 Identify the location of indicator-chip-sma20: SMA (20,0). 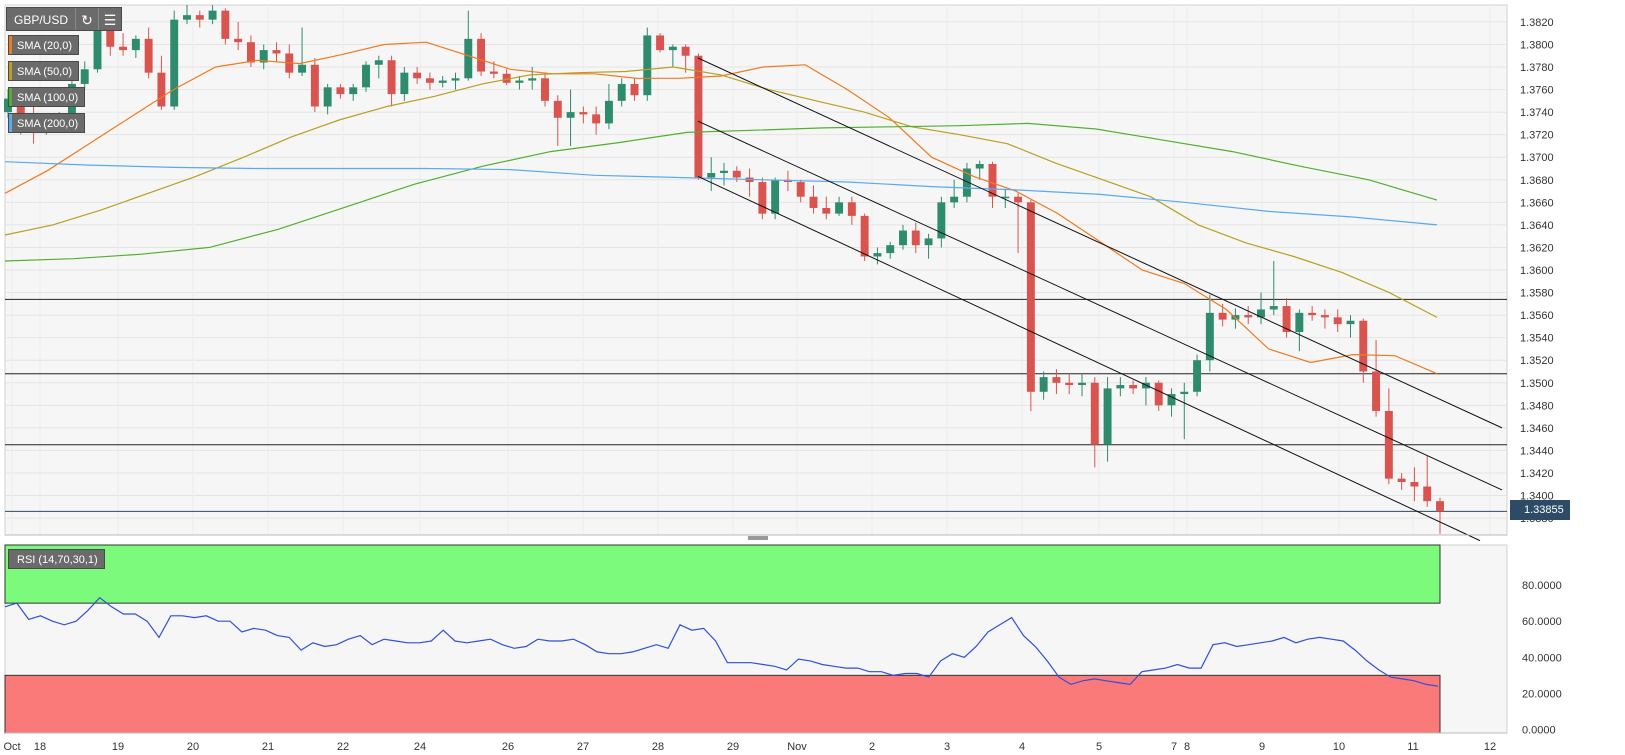
(44, 45).